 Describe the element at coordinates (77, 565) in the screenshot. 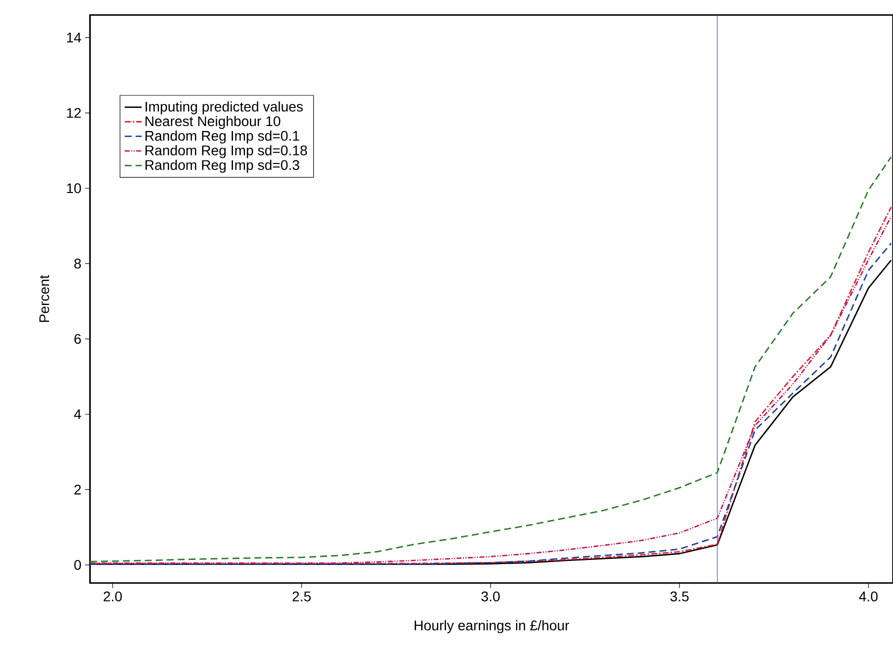

I see `y-tick-label: 0` at that location.